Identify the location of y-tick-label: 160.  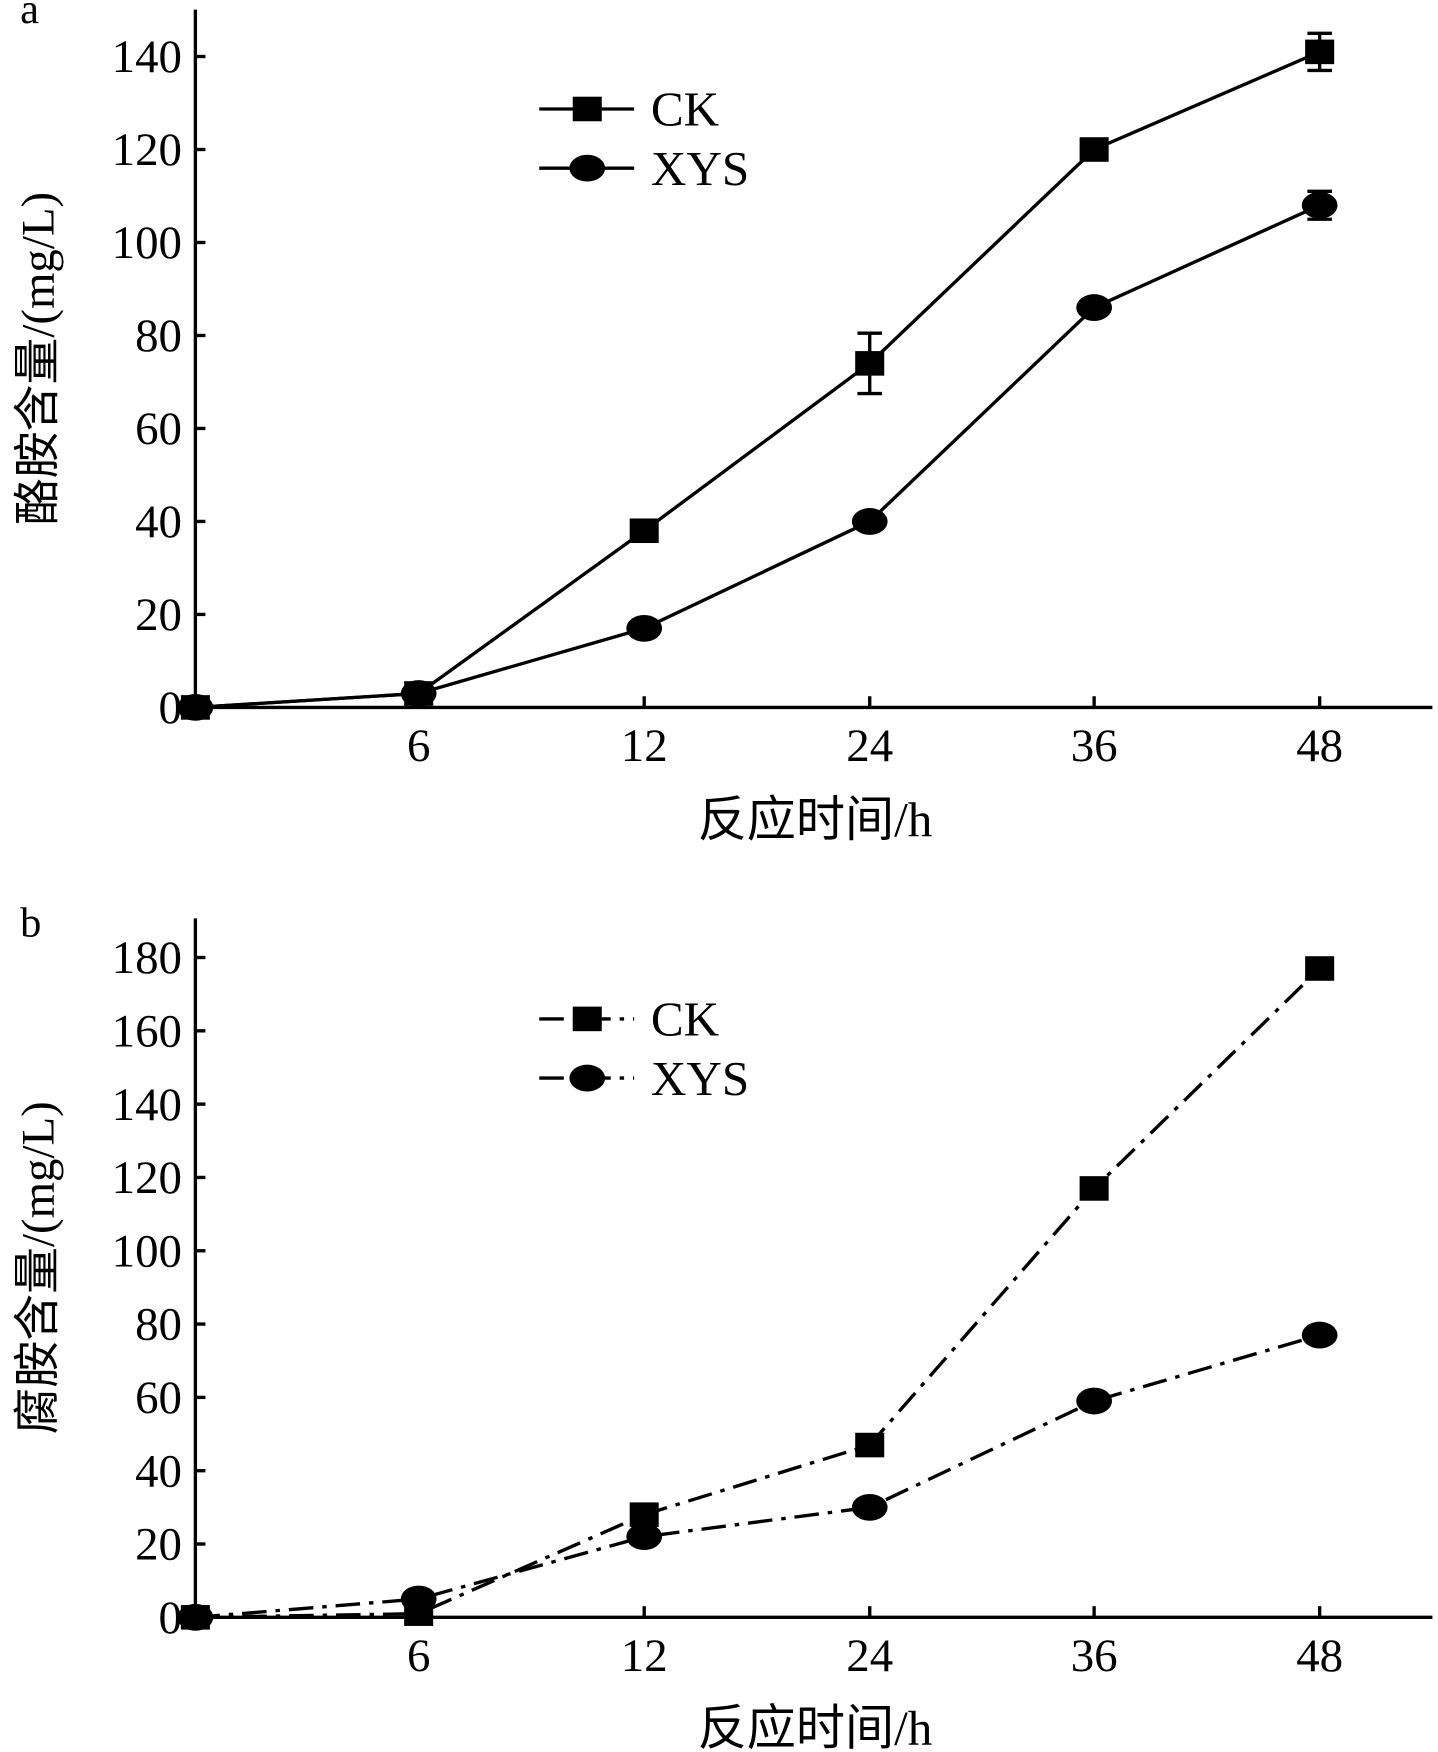
(147, 1031).